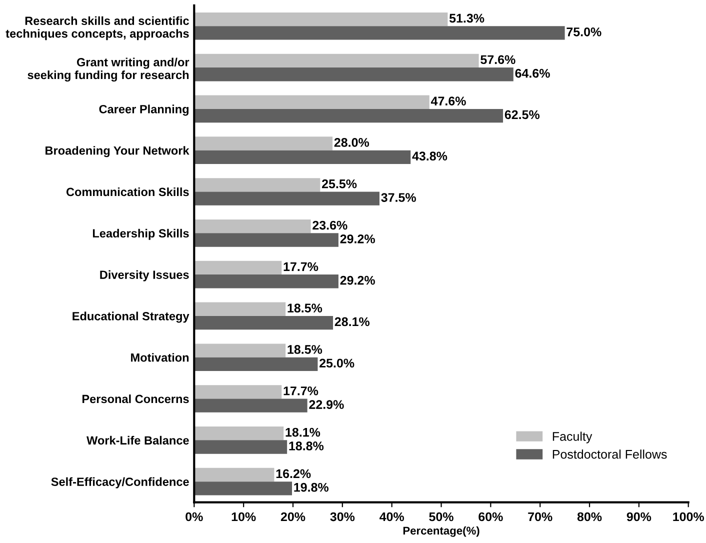 The width and height of the screenshot is (706, 543). Describe the element at coordinates (609, 454) in the screenshot. I see `legend-label: Postdoctoral Fellows` at that location.